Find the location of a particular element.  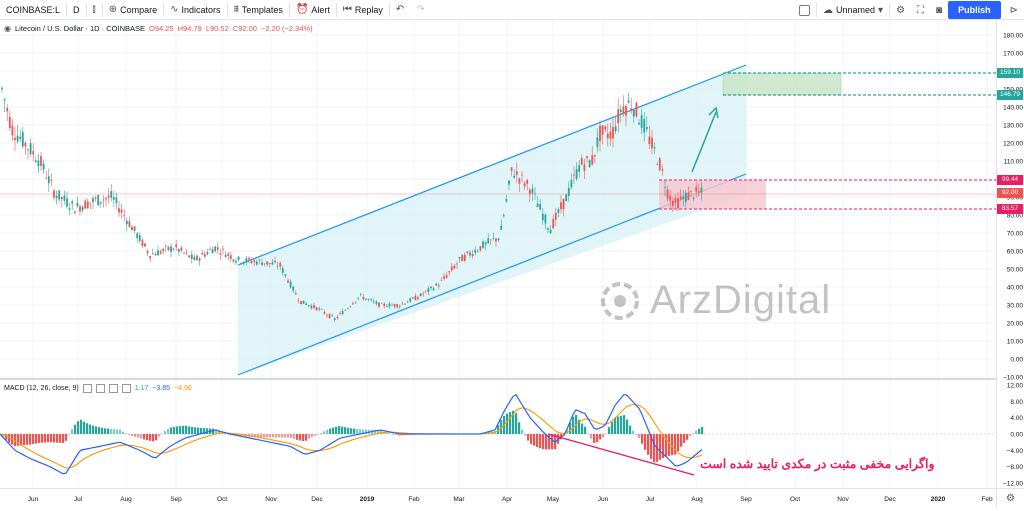

fullscreen-button: ⛶ is located at coordinates (920, 10).